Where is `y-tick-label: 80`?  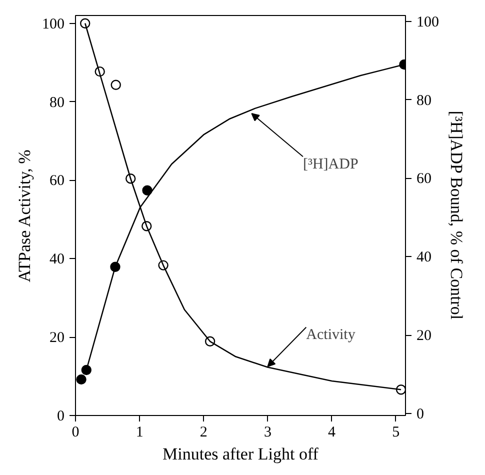
y-tick-label: 80 is located at coordinates (57, 102).